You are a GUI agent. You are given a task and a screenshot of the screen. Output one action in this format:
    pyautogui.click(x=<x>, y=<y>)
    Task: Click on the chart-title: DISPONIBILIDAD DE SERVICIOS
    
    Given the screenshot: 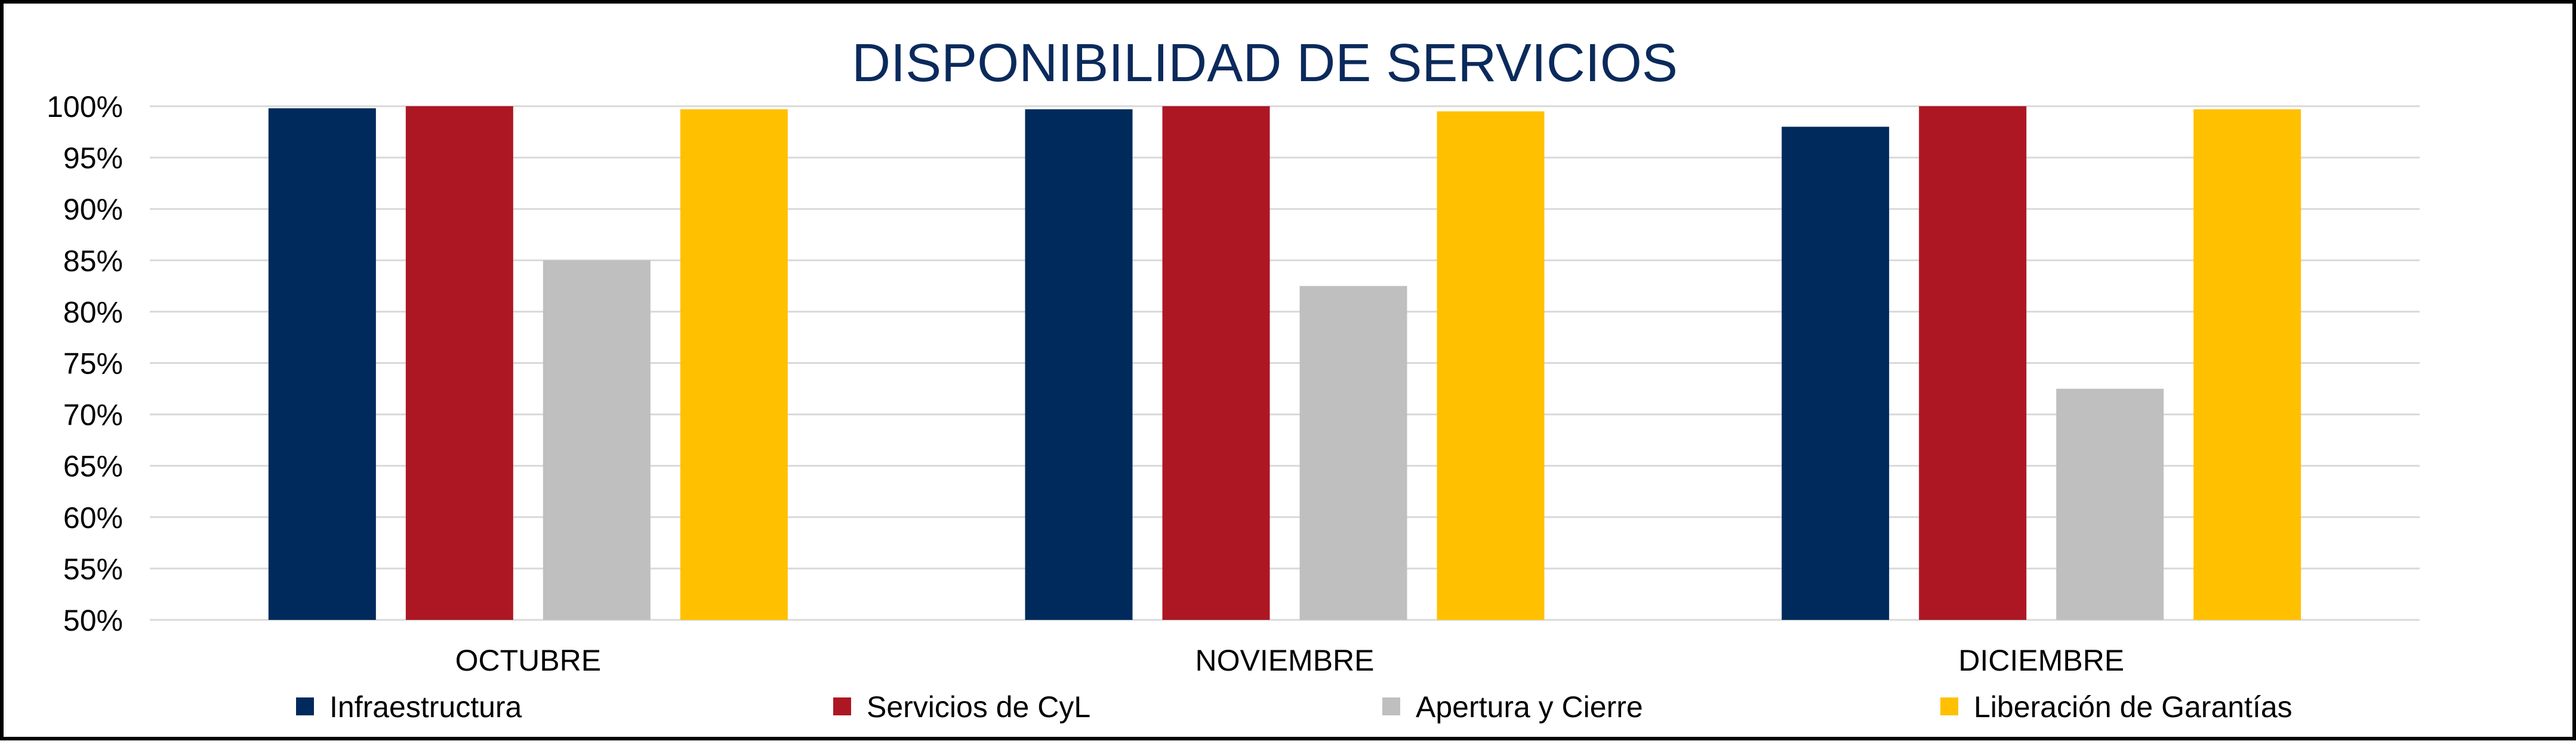 What is the action you would take?
    pyautogui.click(x=1265, y=63)
    